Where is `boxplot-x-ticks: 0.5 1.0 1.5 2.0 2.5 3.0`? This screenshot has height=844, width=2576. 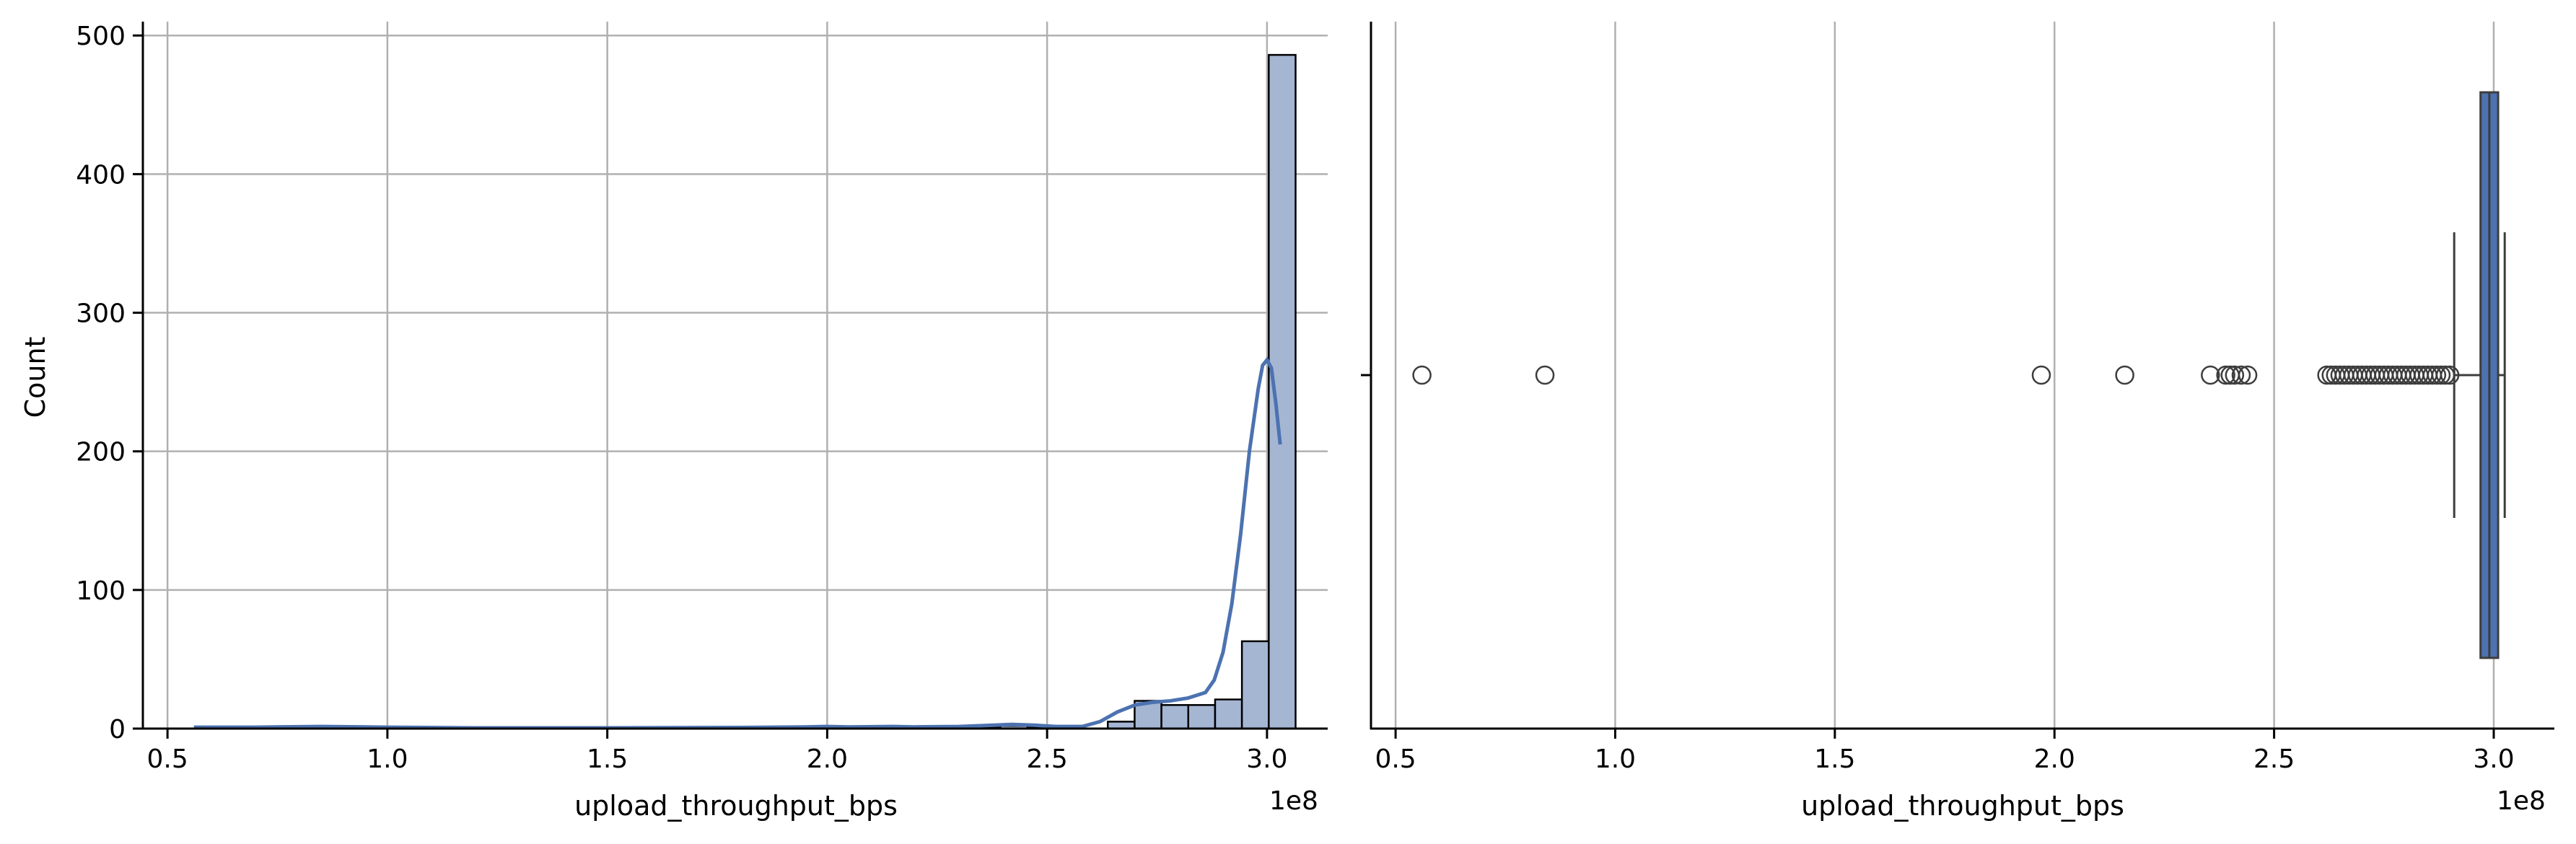 boxplot-x-ticks: 0.5 1.0 1.5 2.0 2.5 3.0 is located at coordinates (1945, 751).